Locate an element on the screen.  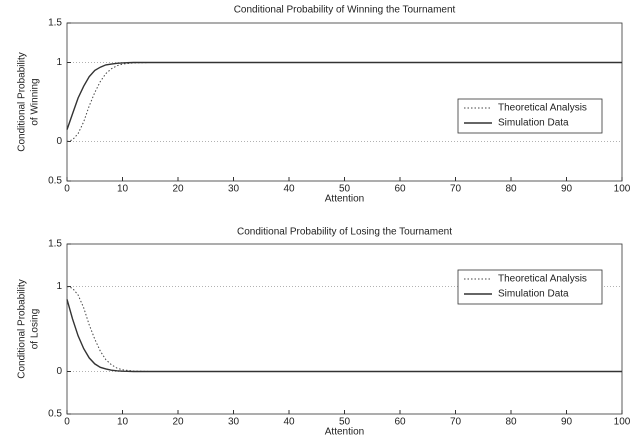
y-axis-label: of Losing is located at coordinates (35, 329).